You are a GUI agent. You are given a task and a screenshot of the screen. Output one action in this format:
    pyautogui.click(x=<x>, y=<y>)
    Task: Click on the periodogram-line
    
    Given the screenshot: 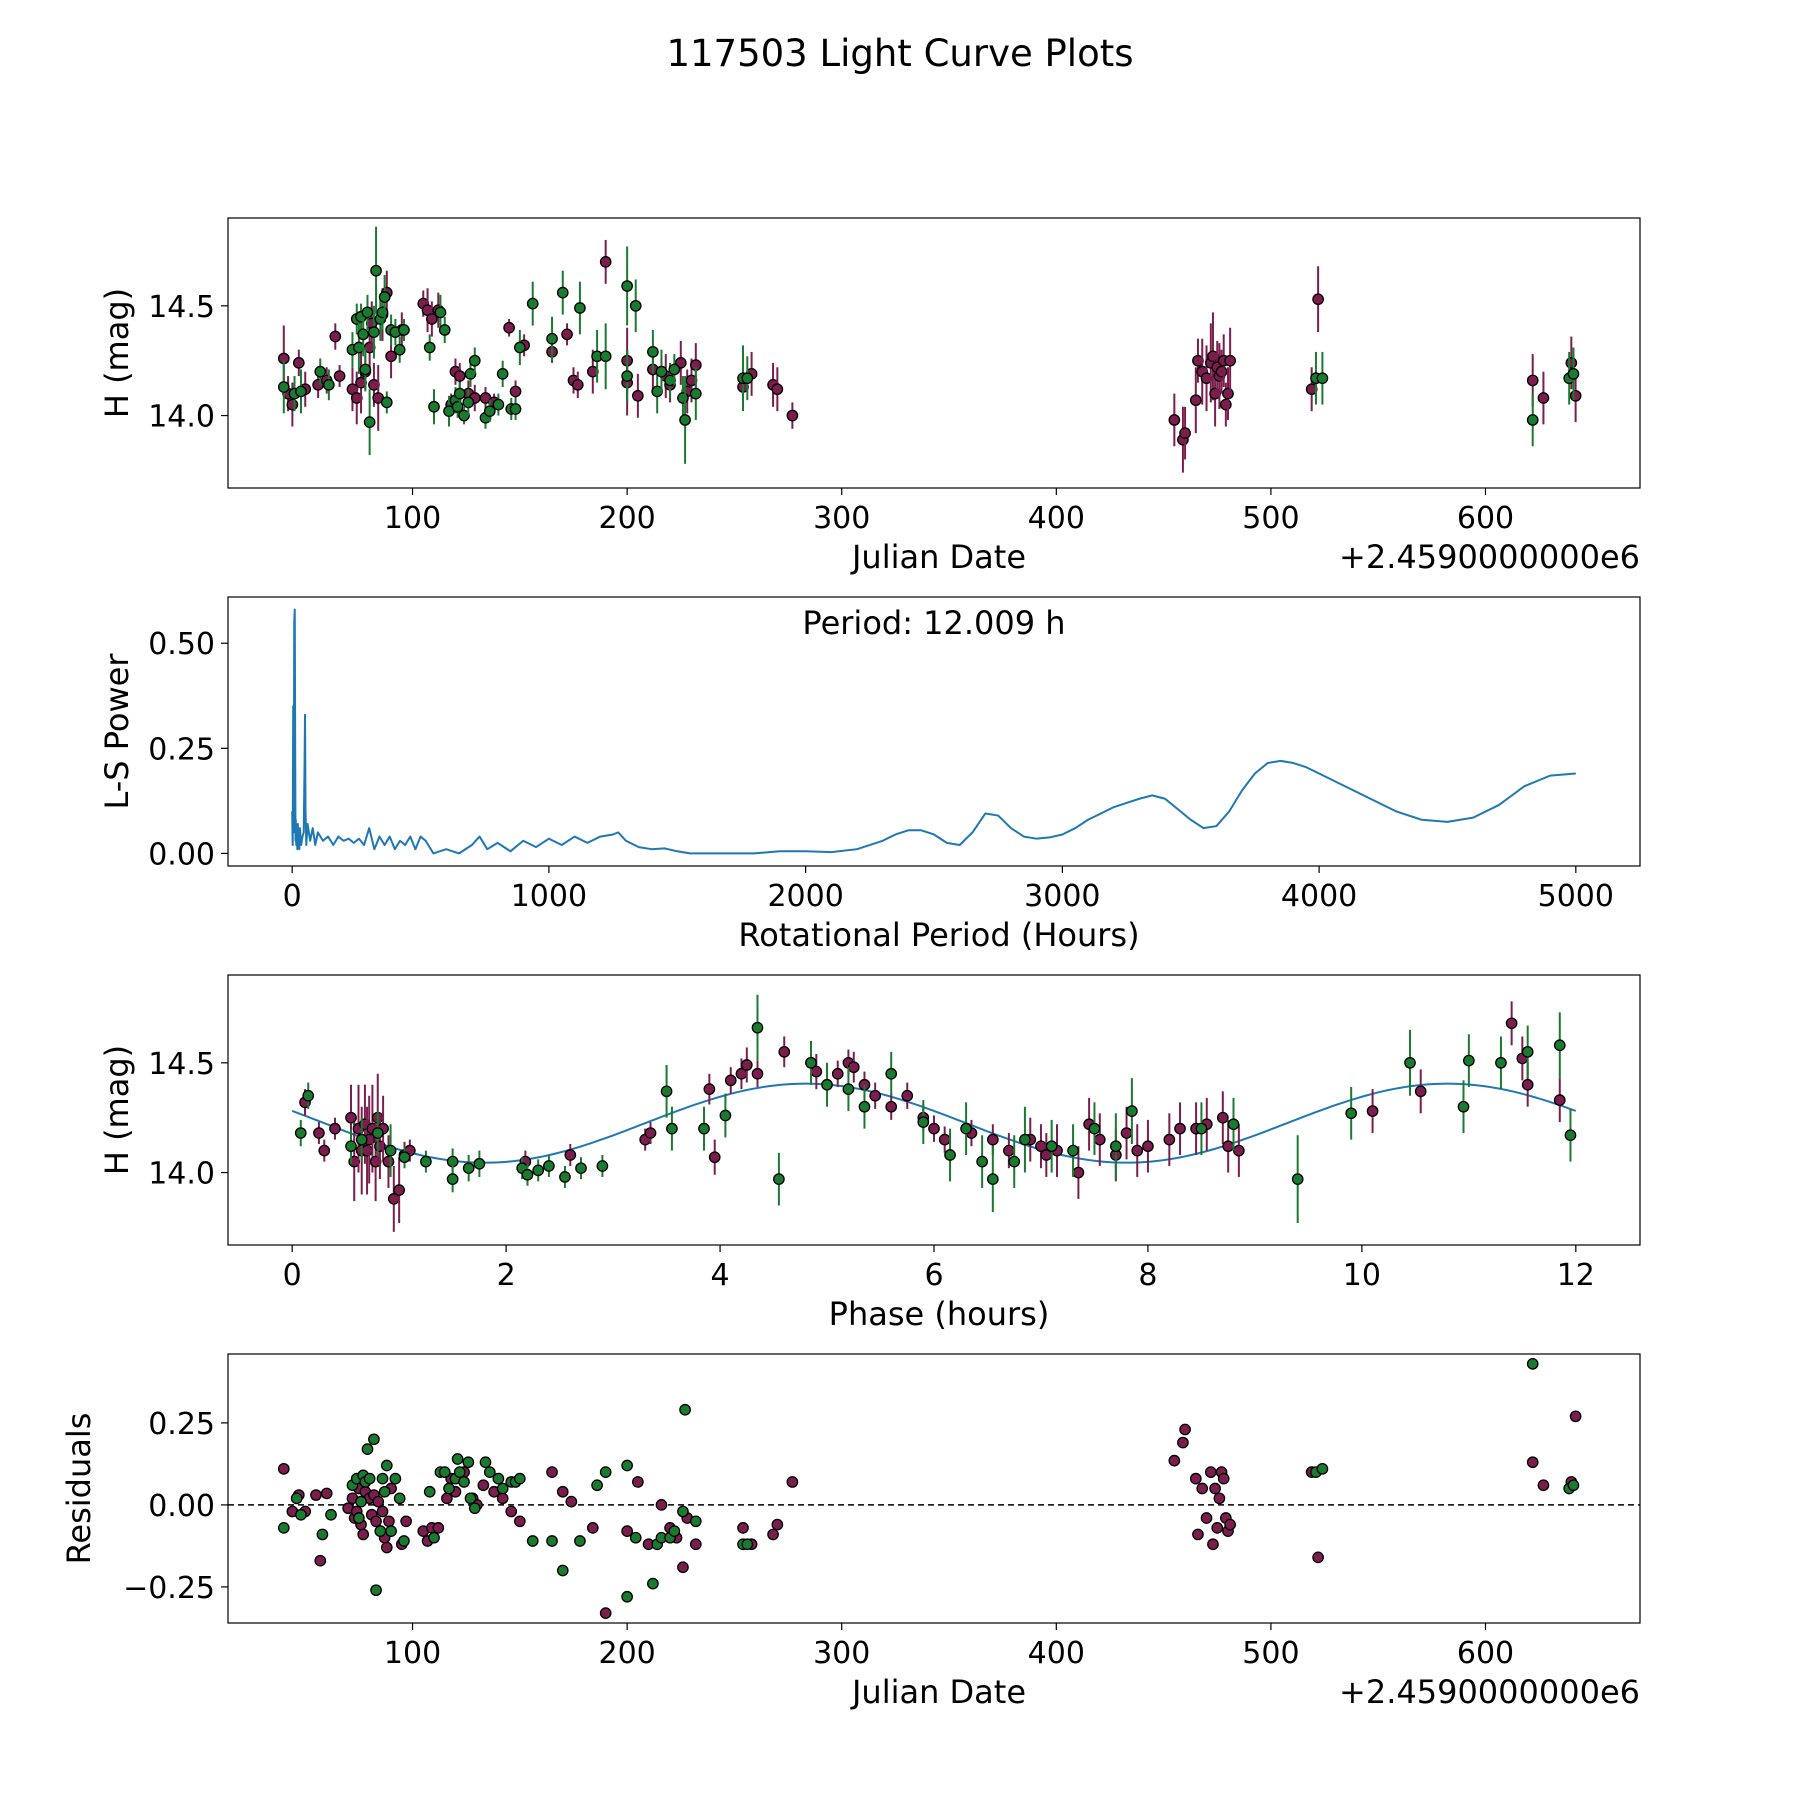 What is the action you would take?
    pyautogui.click(x=933, y=731)
    